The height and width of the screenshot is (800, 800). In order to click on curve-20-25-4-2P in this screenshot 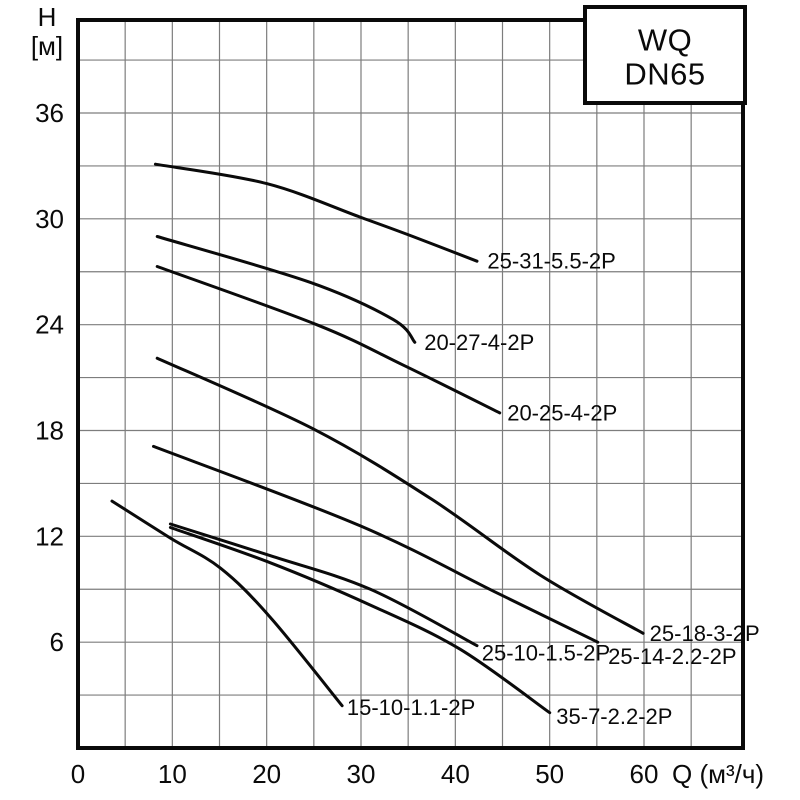, I will do `click(328, 340)`.